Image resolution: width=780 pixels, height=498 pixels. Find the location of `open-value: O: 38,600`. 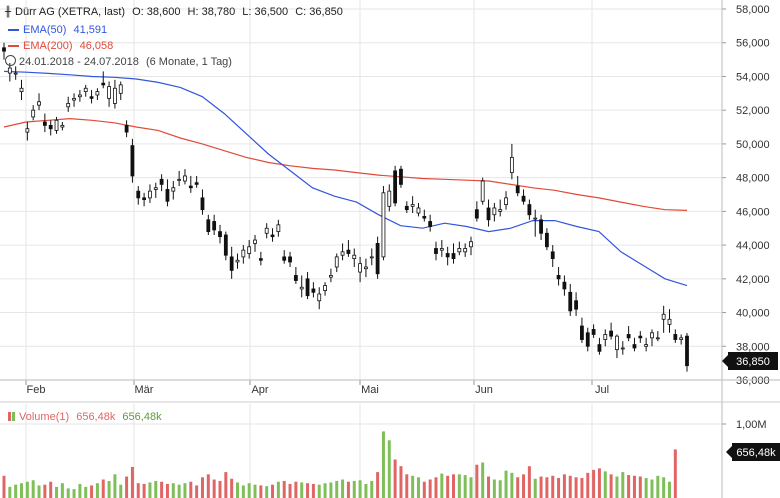

open-value: O: 38,600 is located at coordinates (156, 12).